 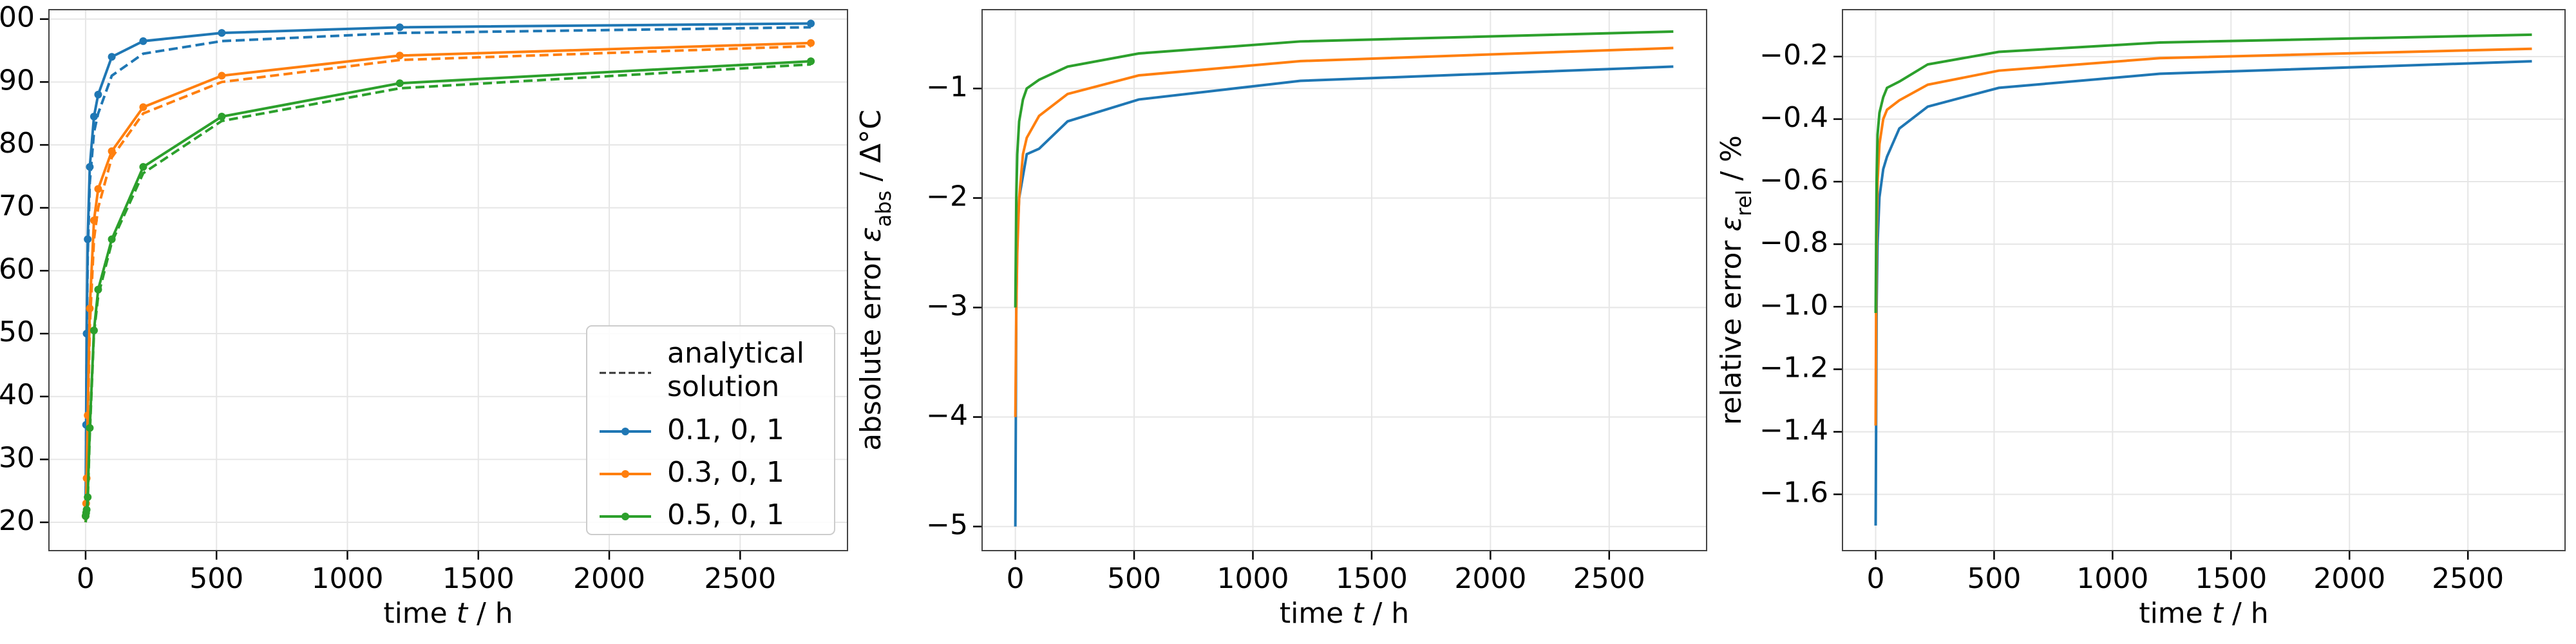 What do you see at coordinates (1793, 430) in the screenshot?
I see `y-tick-label: −1.4` at bounding box center [1793, 430].